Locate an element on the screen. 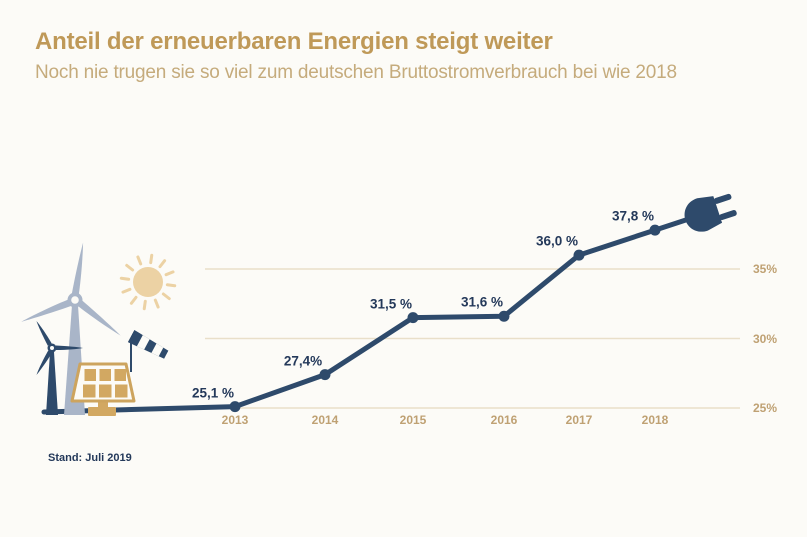  sun-rays is located at coordinates (148, 282).